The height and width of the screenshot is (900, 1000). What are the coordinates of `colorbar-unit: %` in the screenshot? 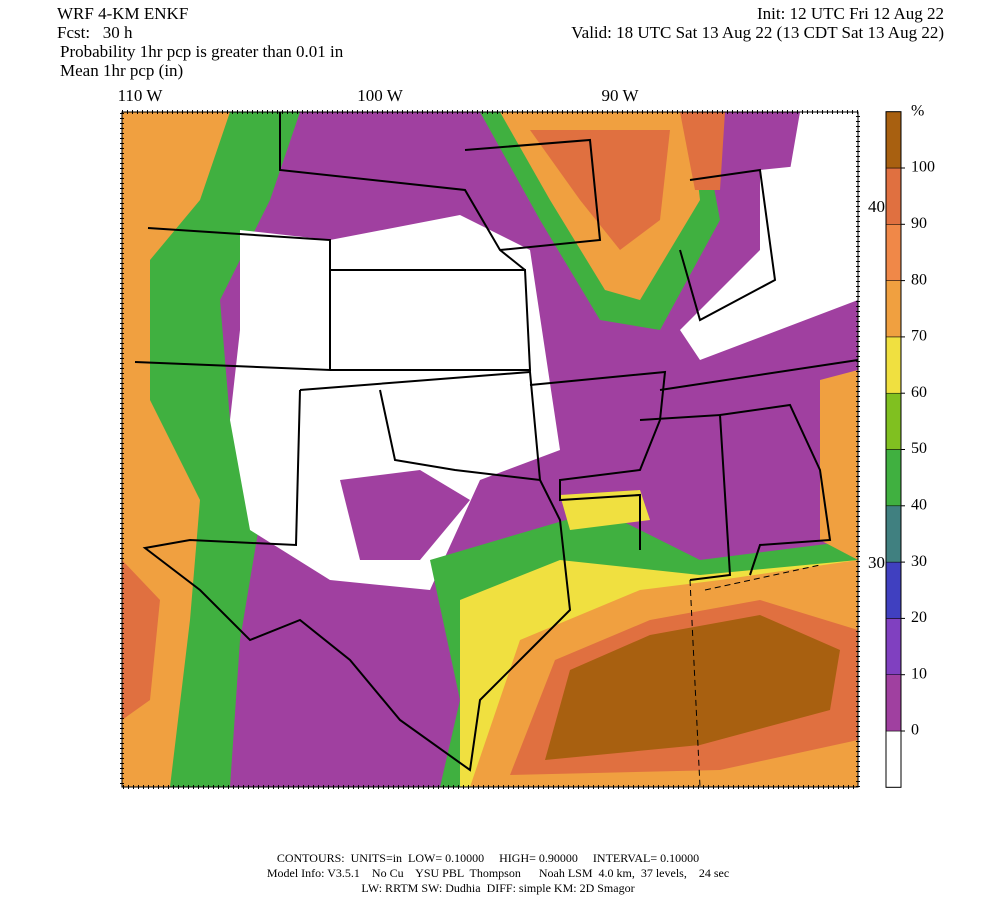 It's located at (917, 110).